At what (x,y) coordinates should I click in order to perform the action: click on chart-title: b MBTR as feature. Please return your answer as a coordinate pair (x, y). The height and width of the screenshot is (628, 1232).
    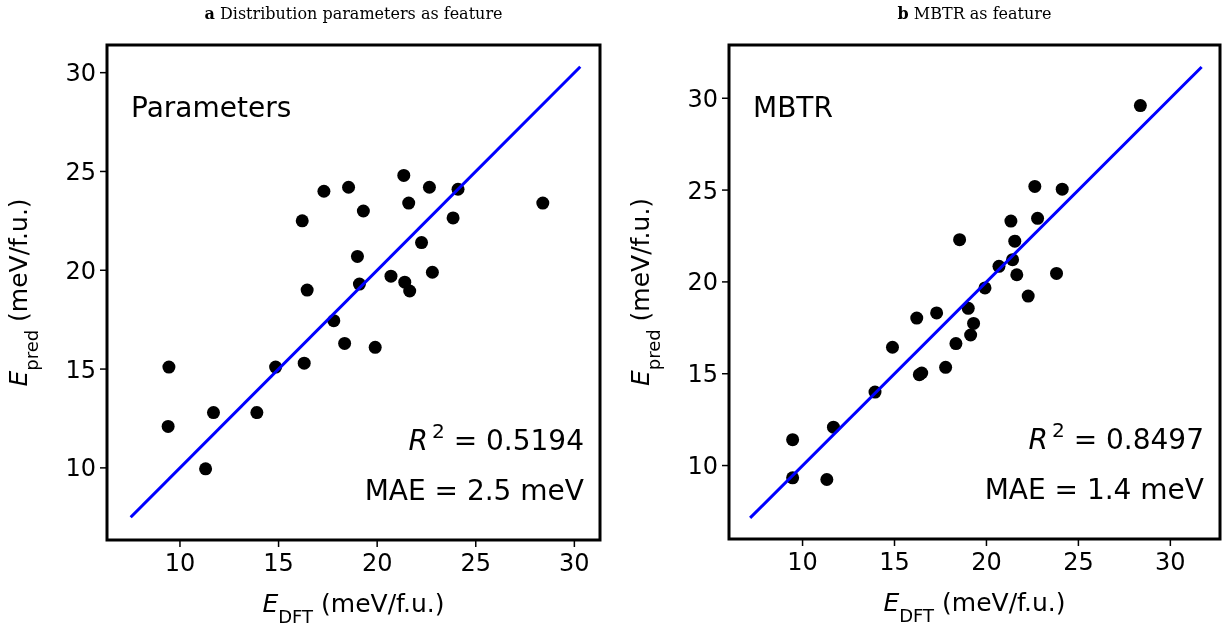
    Looking at the image, I should click on (974, 13).